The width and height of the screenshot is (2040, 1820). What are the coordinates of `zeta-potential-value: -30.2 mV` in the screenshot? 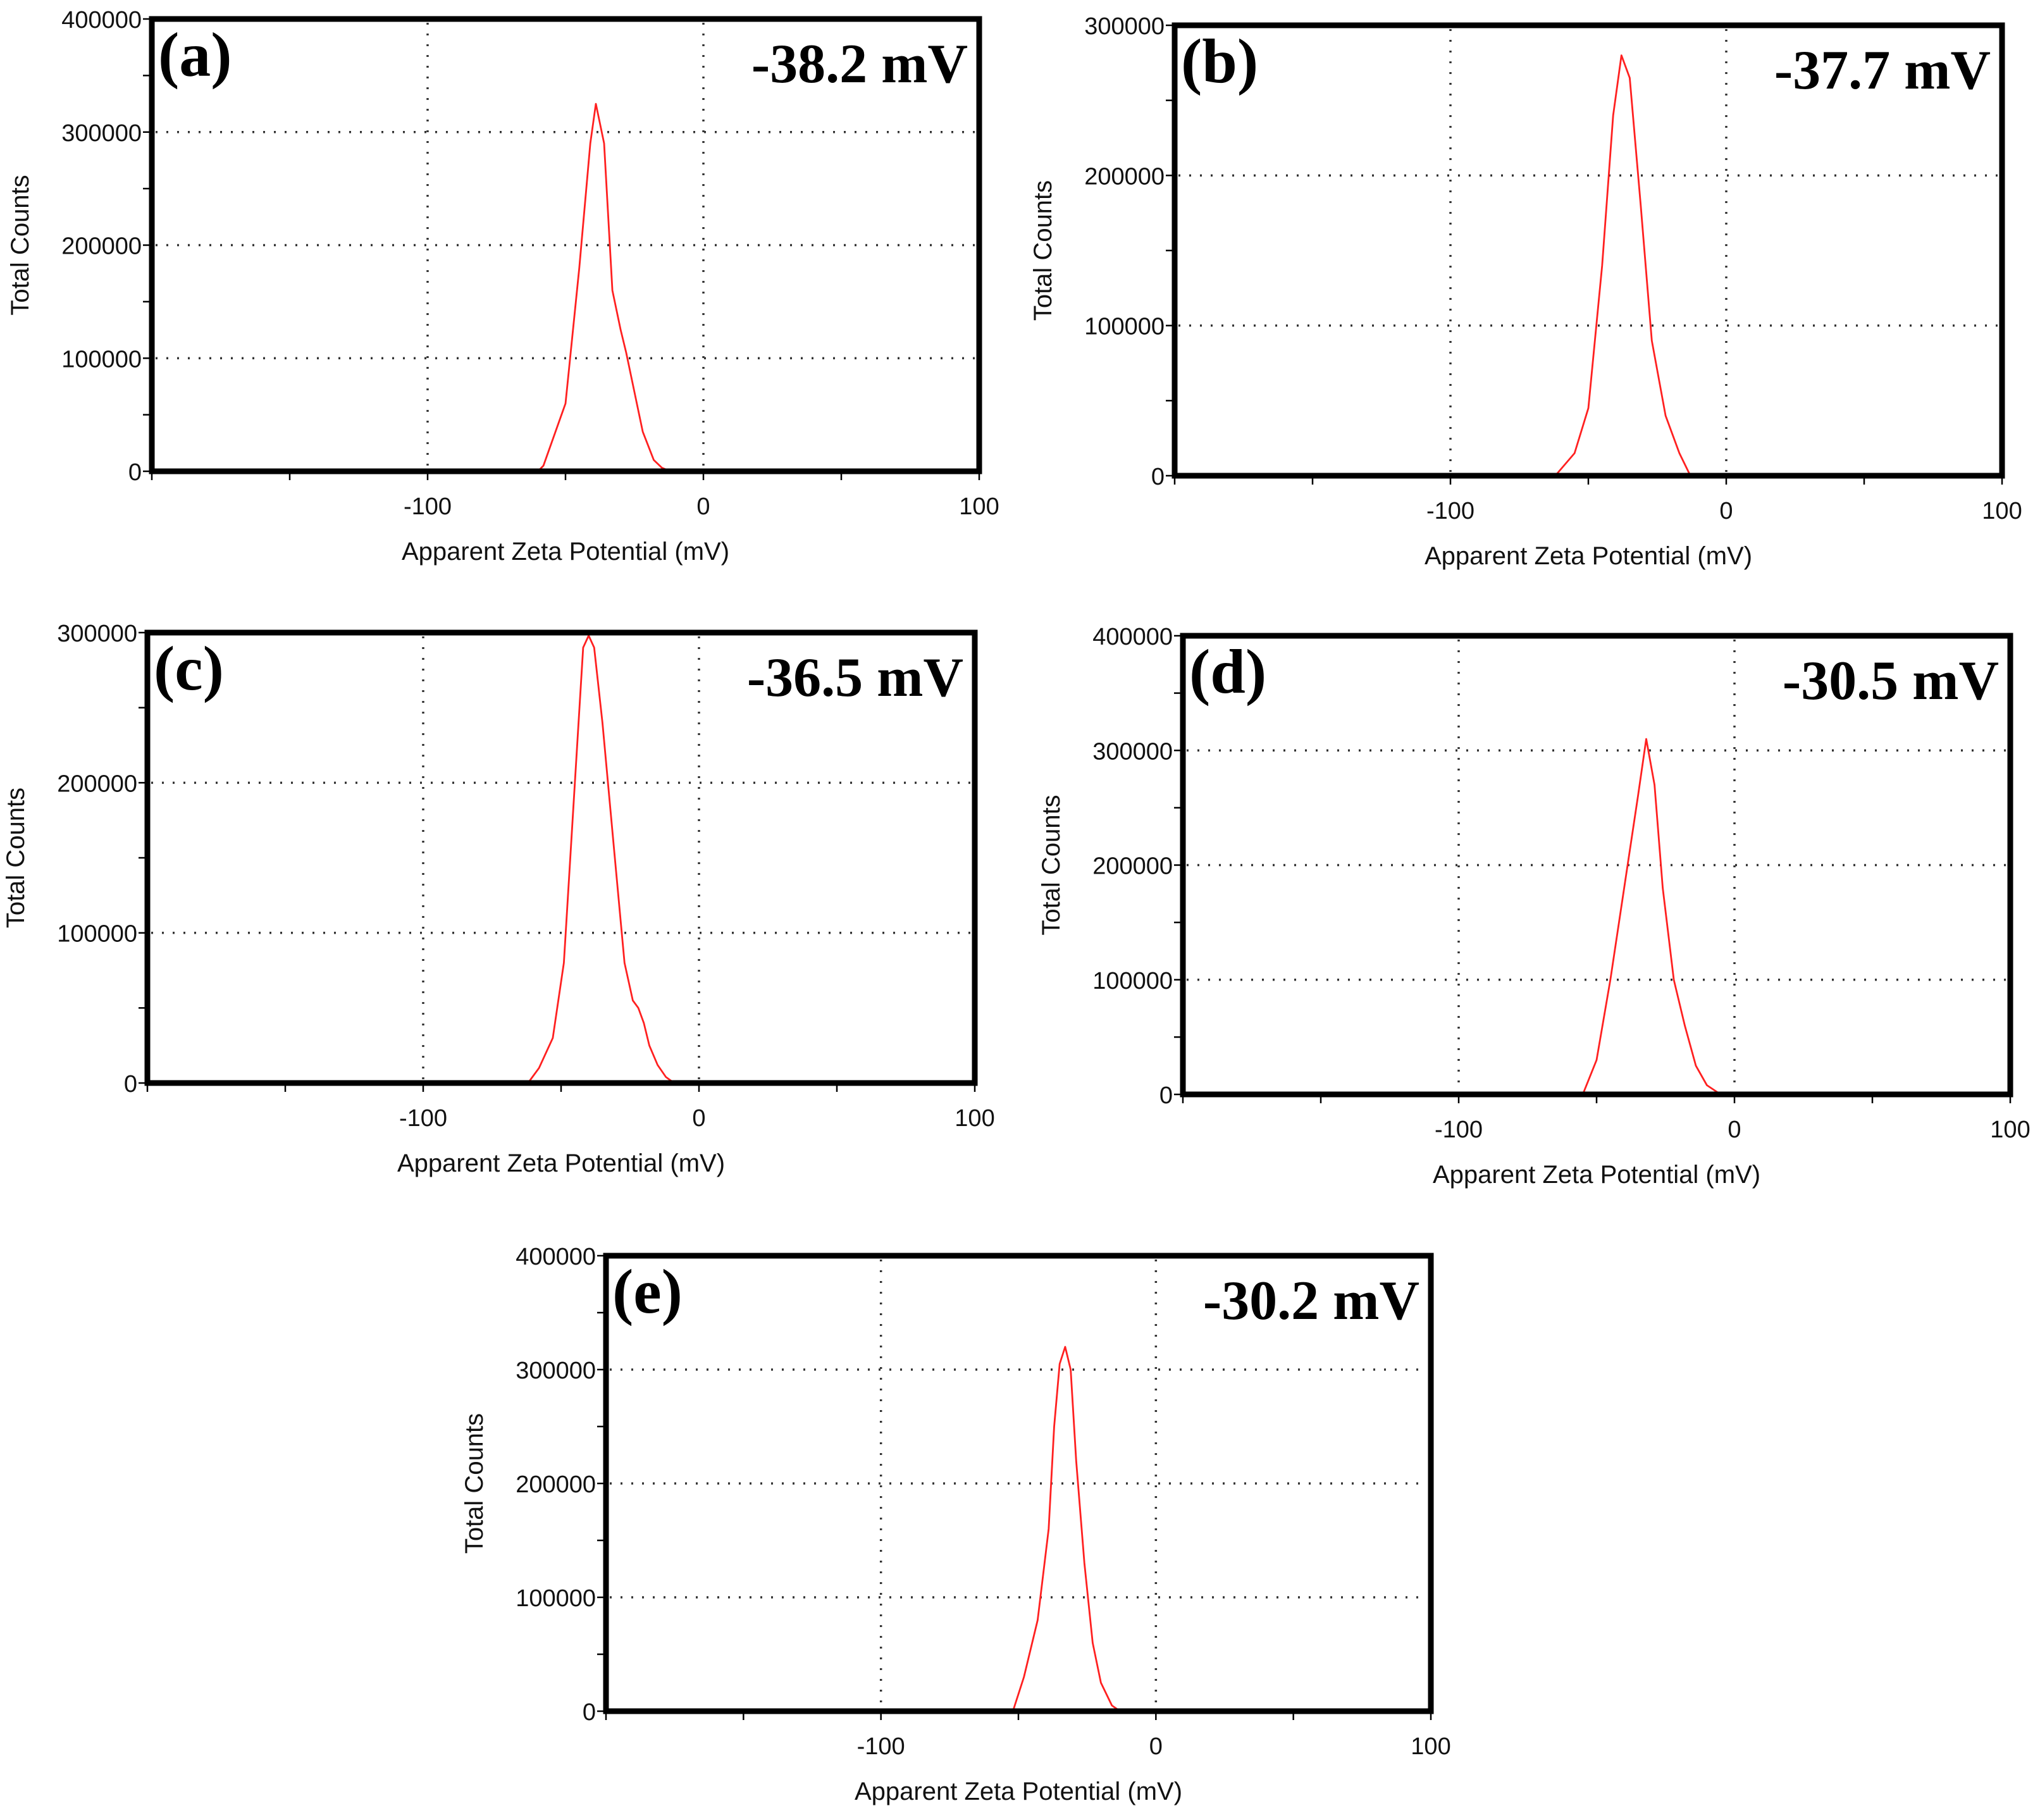 It's located at (1311, 1301).